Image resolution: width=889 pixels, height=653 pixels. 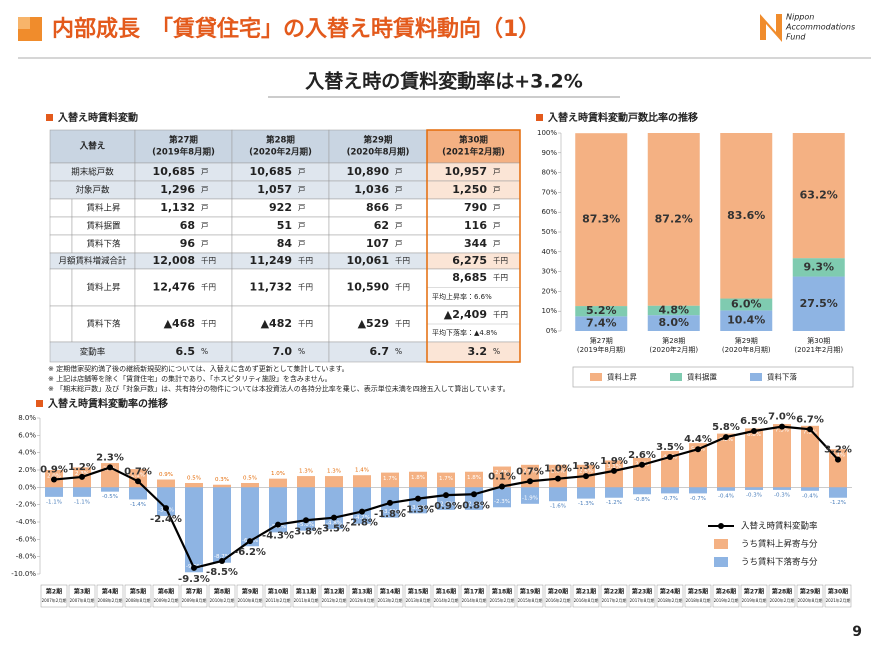 What do you see at coordinates (362, 600) in the screenshot?
I see `x-tick-sublabel: 2012年8月期` at bounding box center [362, 600].